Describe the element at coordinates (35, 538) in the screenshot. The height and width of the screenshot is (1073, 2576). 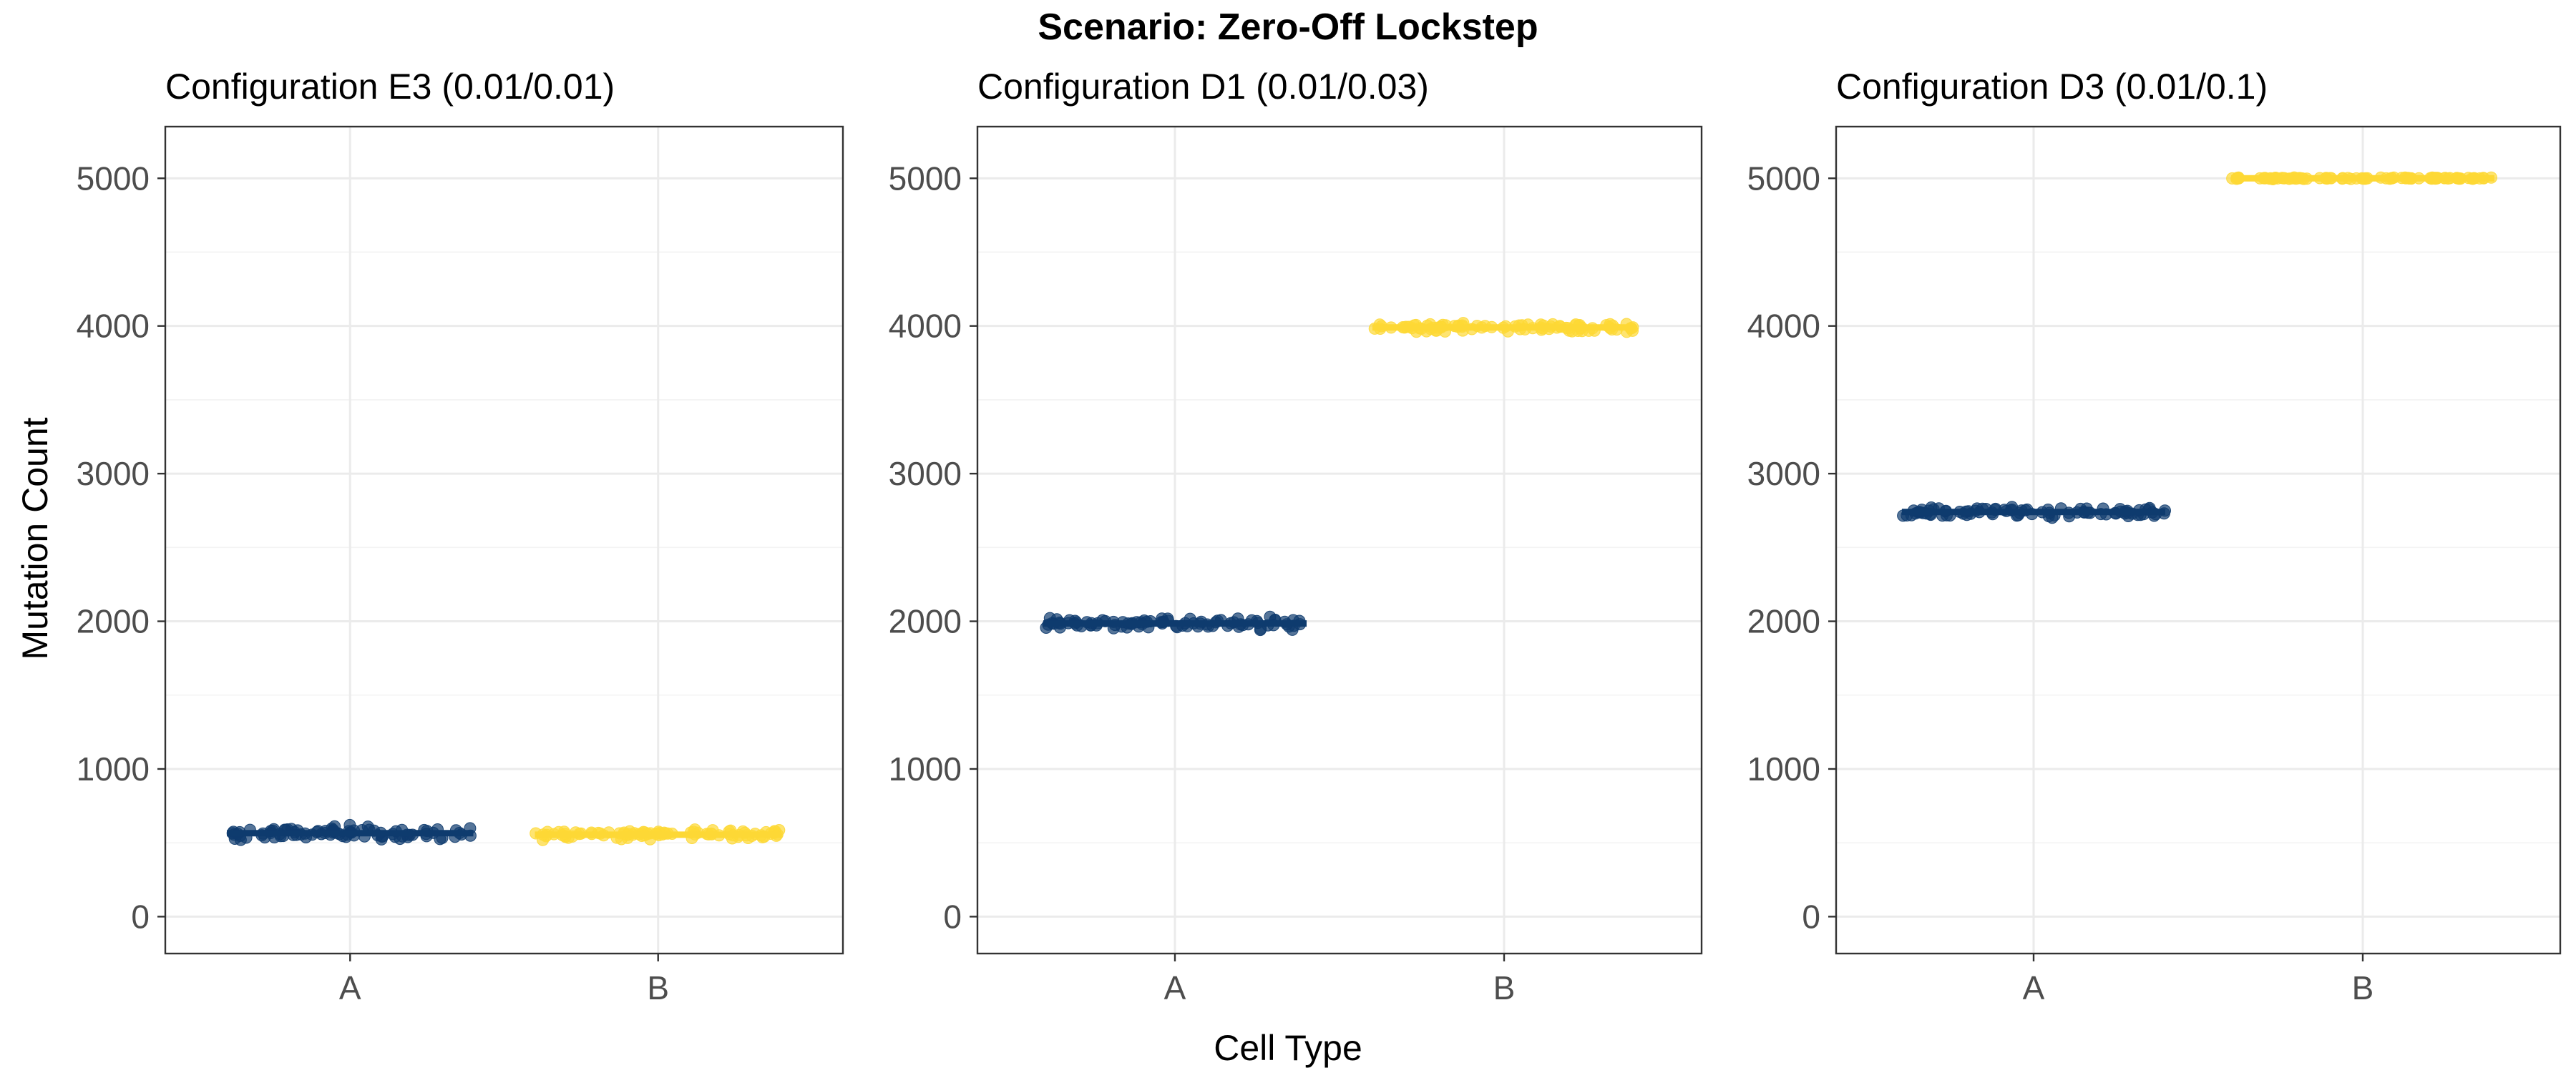
I see `y-axis-title: Mutation Count` at that location.